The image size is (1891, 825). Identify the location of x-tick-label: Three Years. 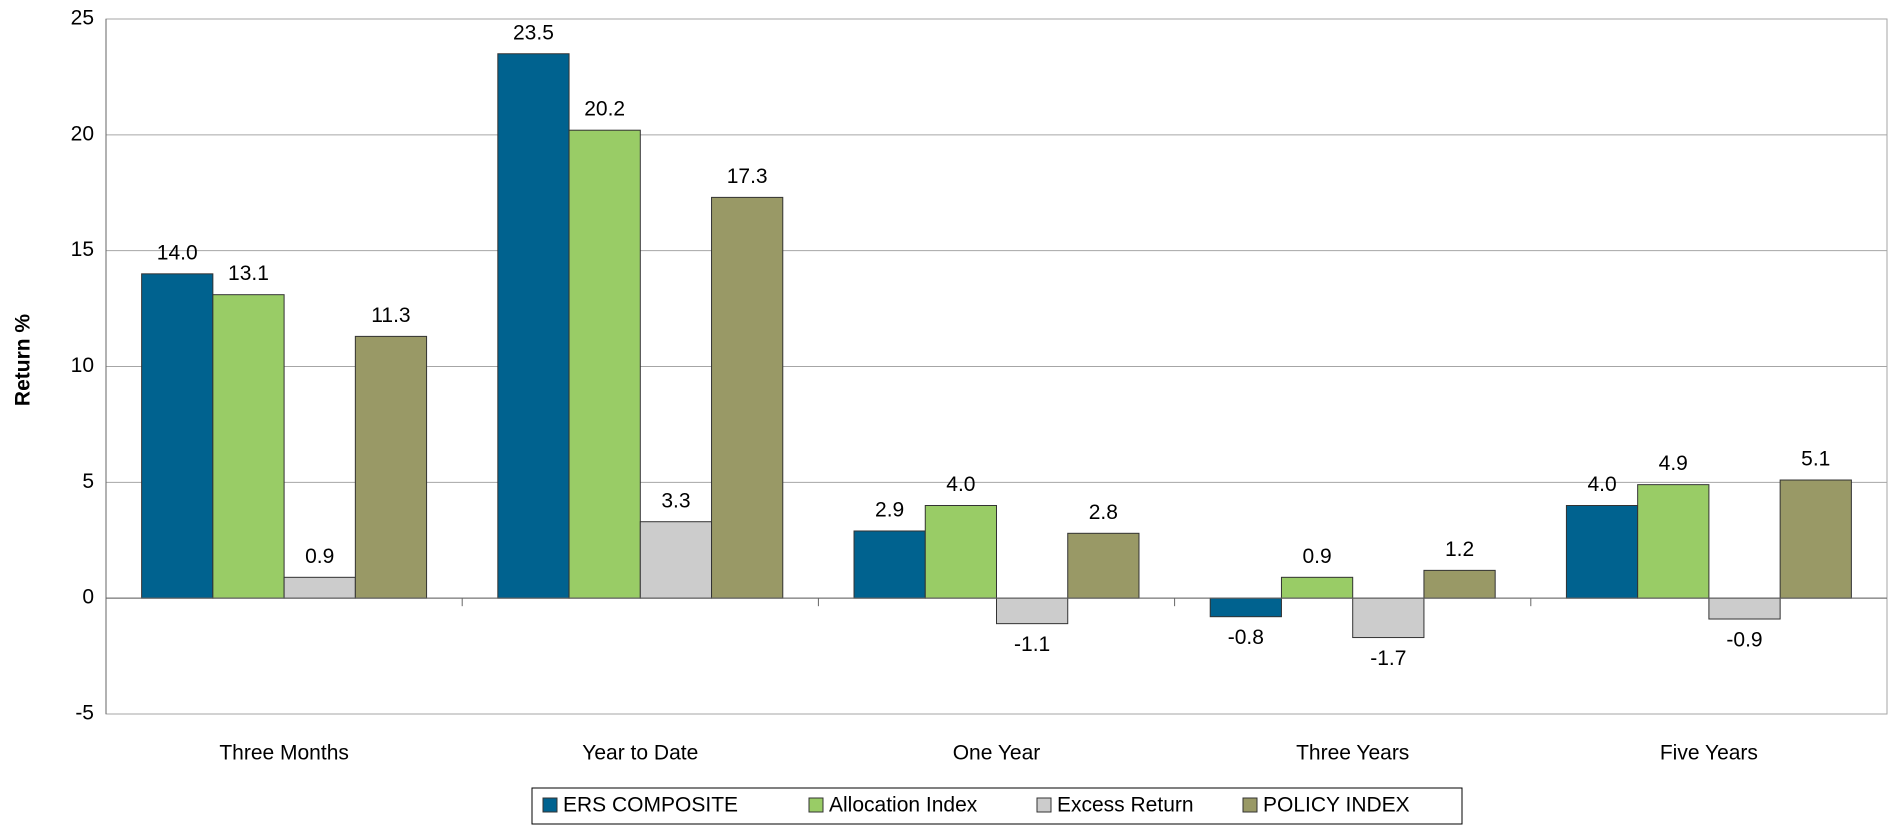
(1352, 753).